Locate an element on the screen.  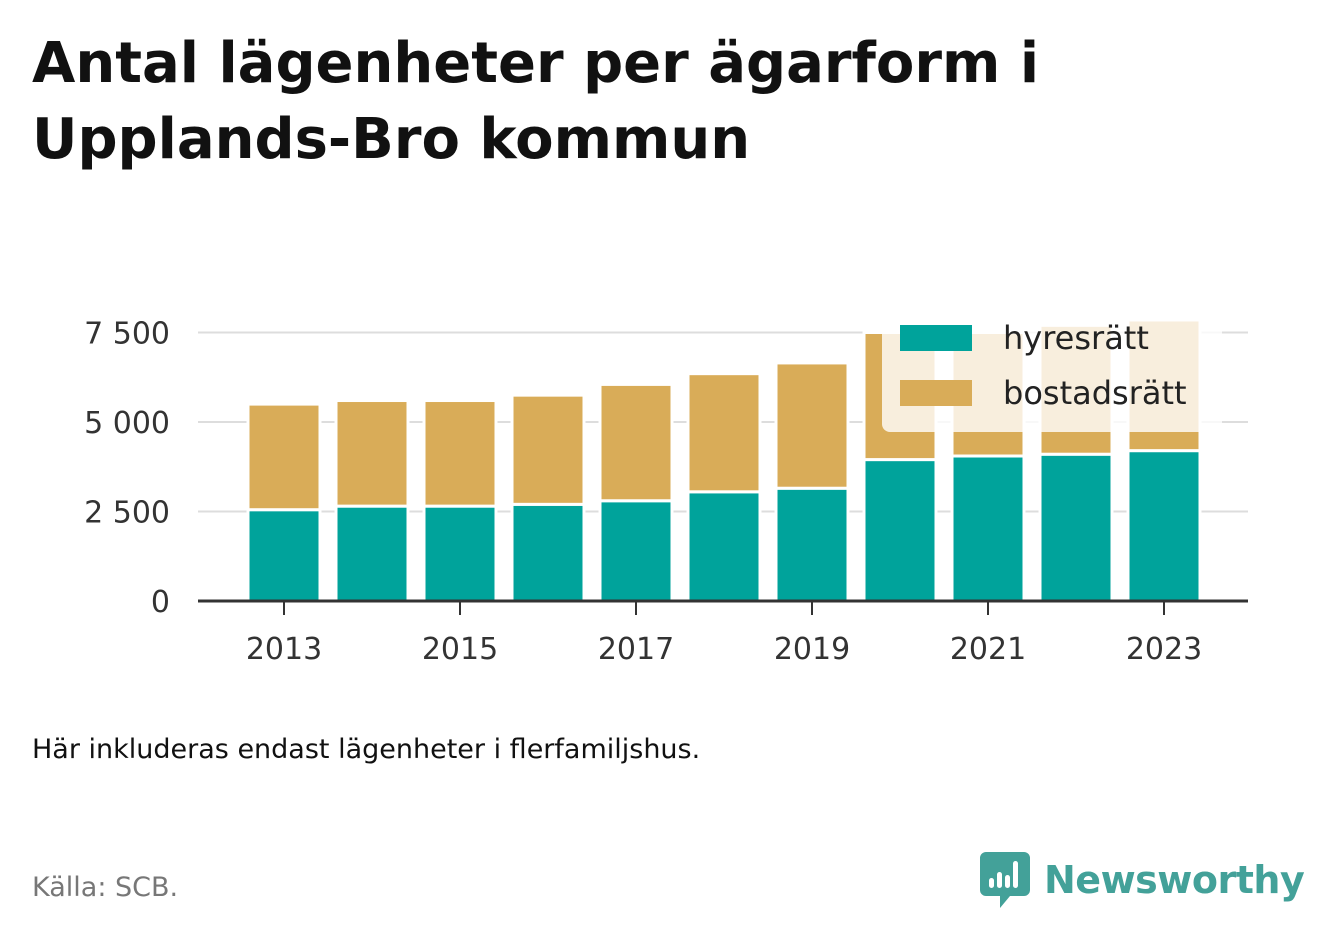
x-tick-label: 2013 is located at coordinates (284, 649).